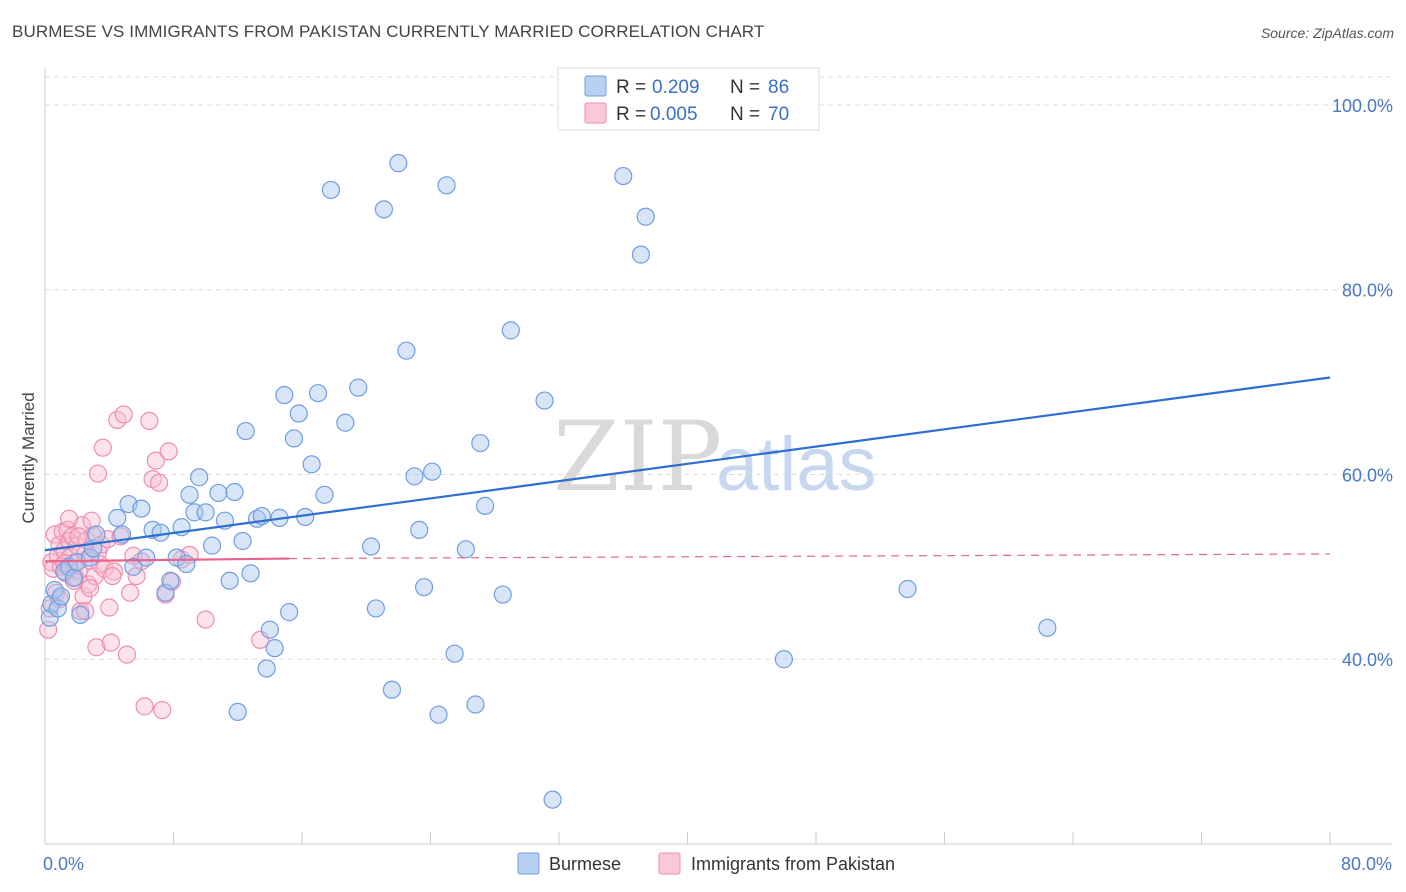  Describe the element at coordinates (631, 114) in the screenshot. I see `legend-r-label-pakistan: R =` at that location.